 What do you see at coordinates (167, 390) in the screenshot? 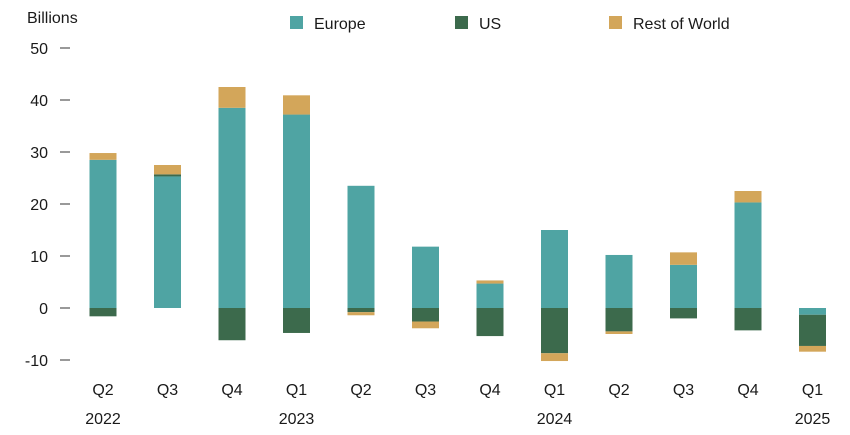
I see `x-tick-label-1: Q3` at bounding box center [167, 390].